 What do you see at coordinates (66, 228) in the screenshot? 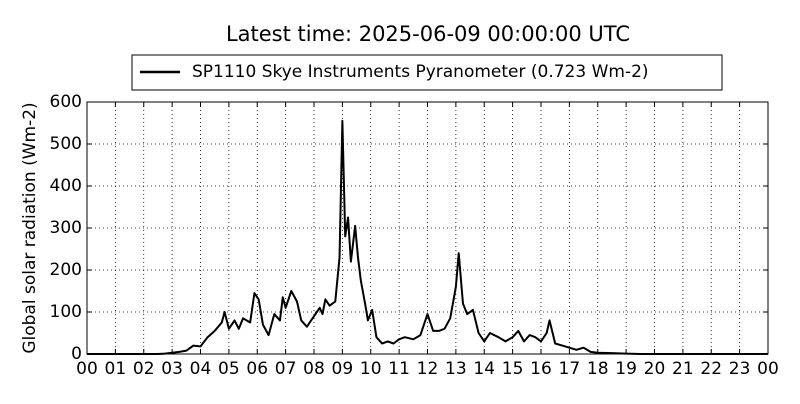
I see `y-tick-label: 300` at bounding box center [66, 228].